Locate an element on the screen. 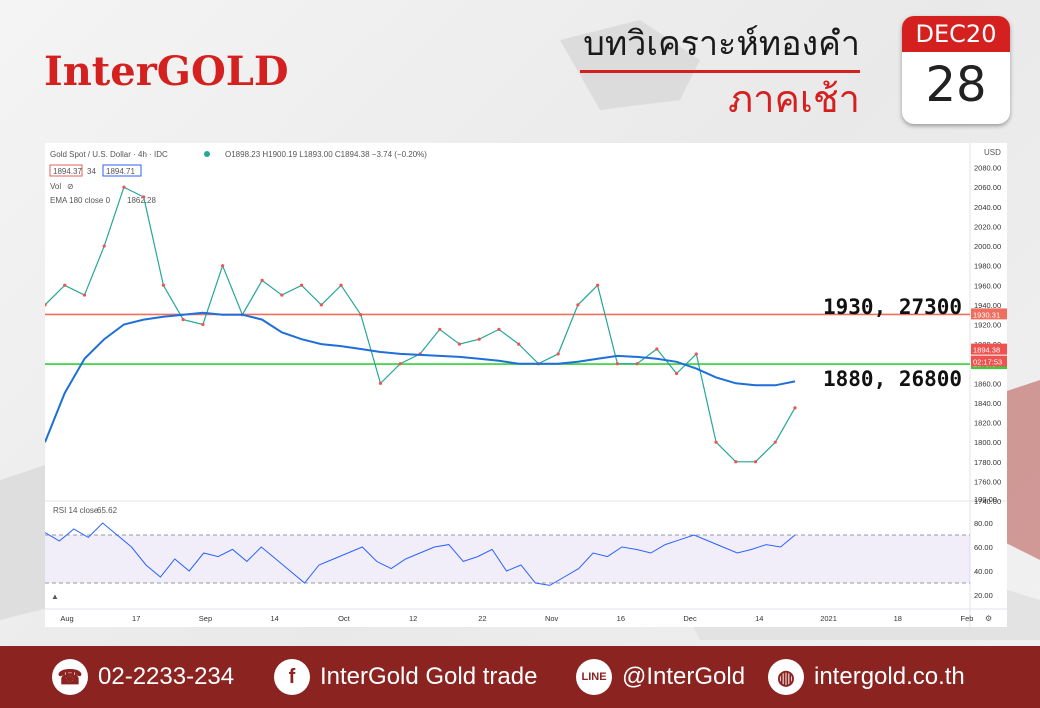 The width and height of the screenshot is (1040, 708). line-icon: LINE is located at coordinates (594, 677).